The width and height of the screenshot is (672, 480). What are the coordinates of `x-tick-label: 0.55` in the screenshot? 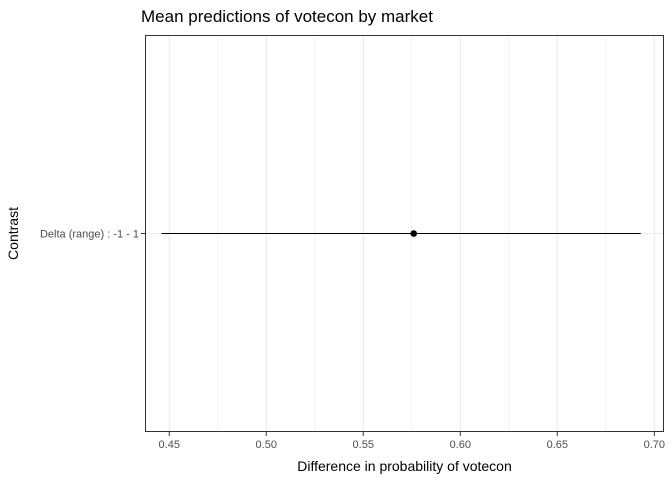 It's located at (363, 445).